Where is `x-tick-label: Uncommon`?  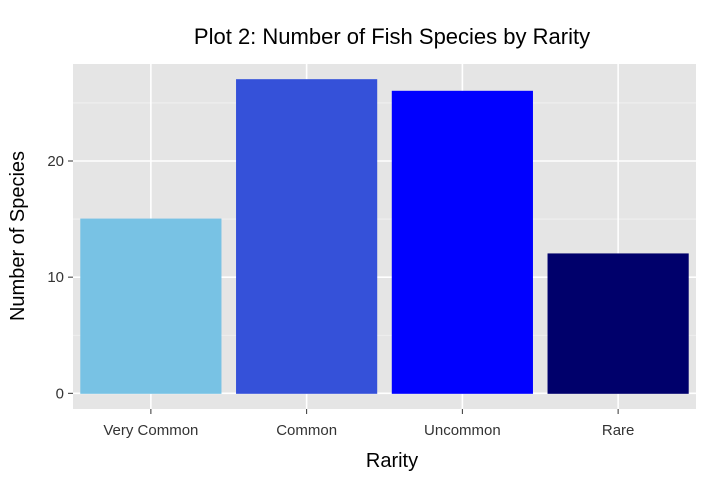
x-tick-label: Uncommon is located at coordinates (462, 430).